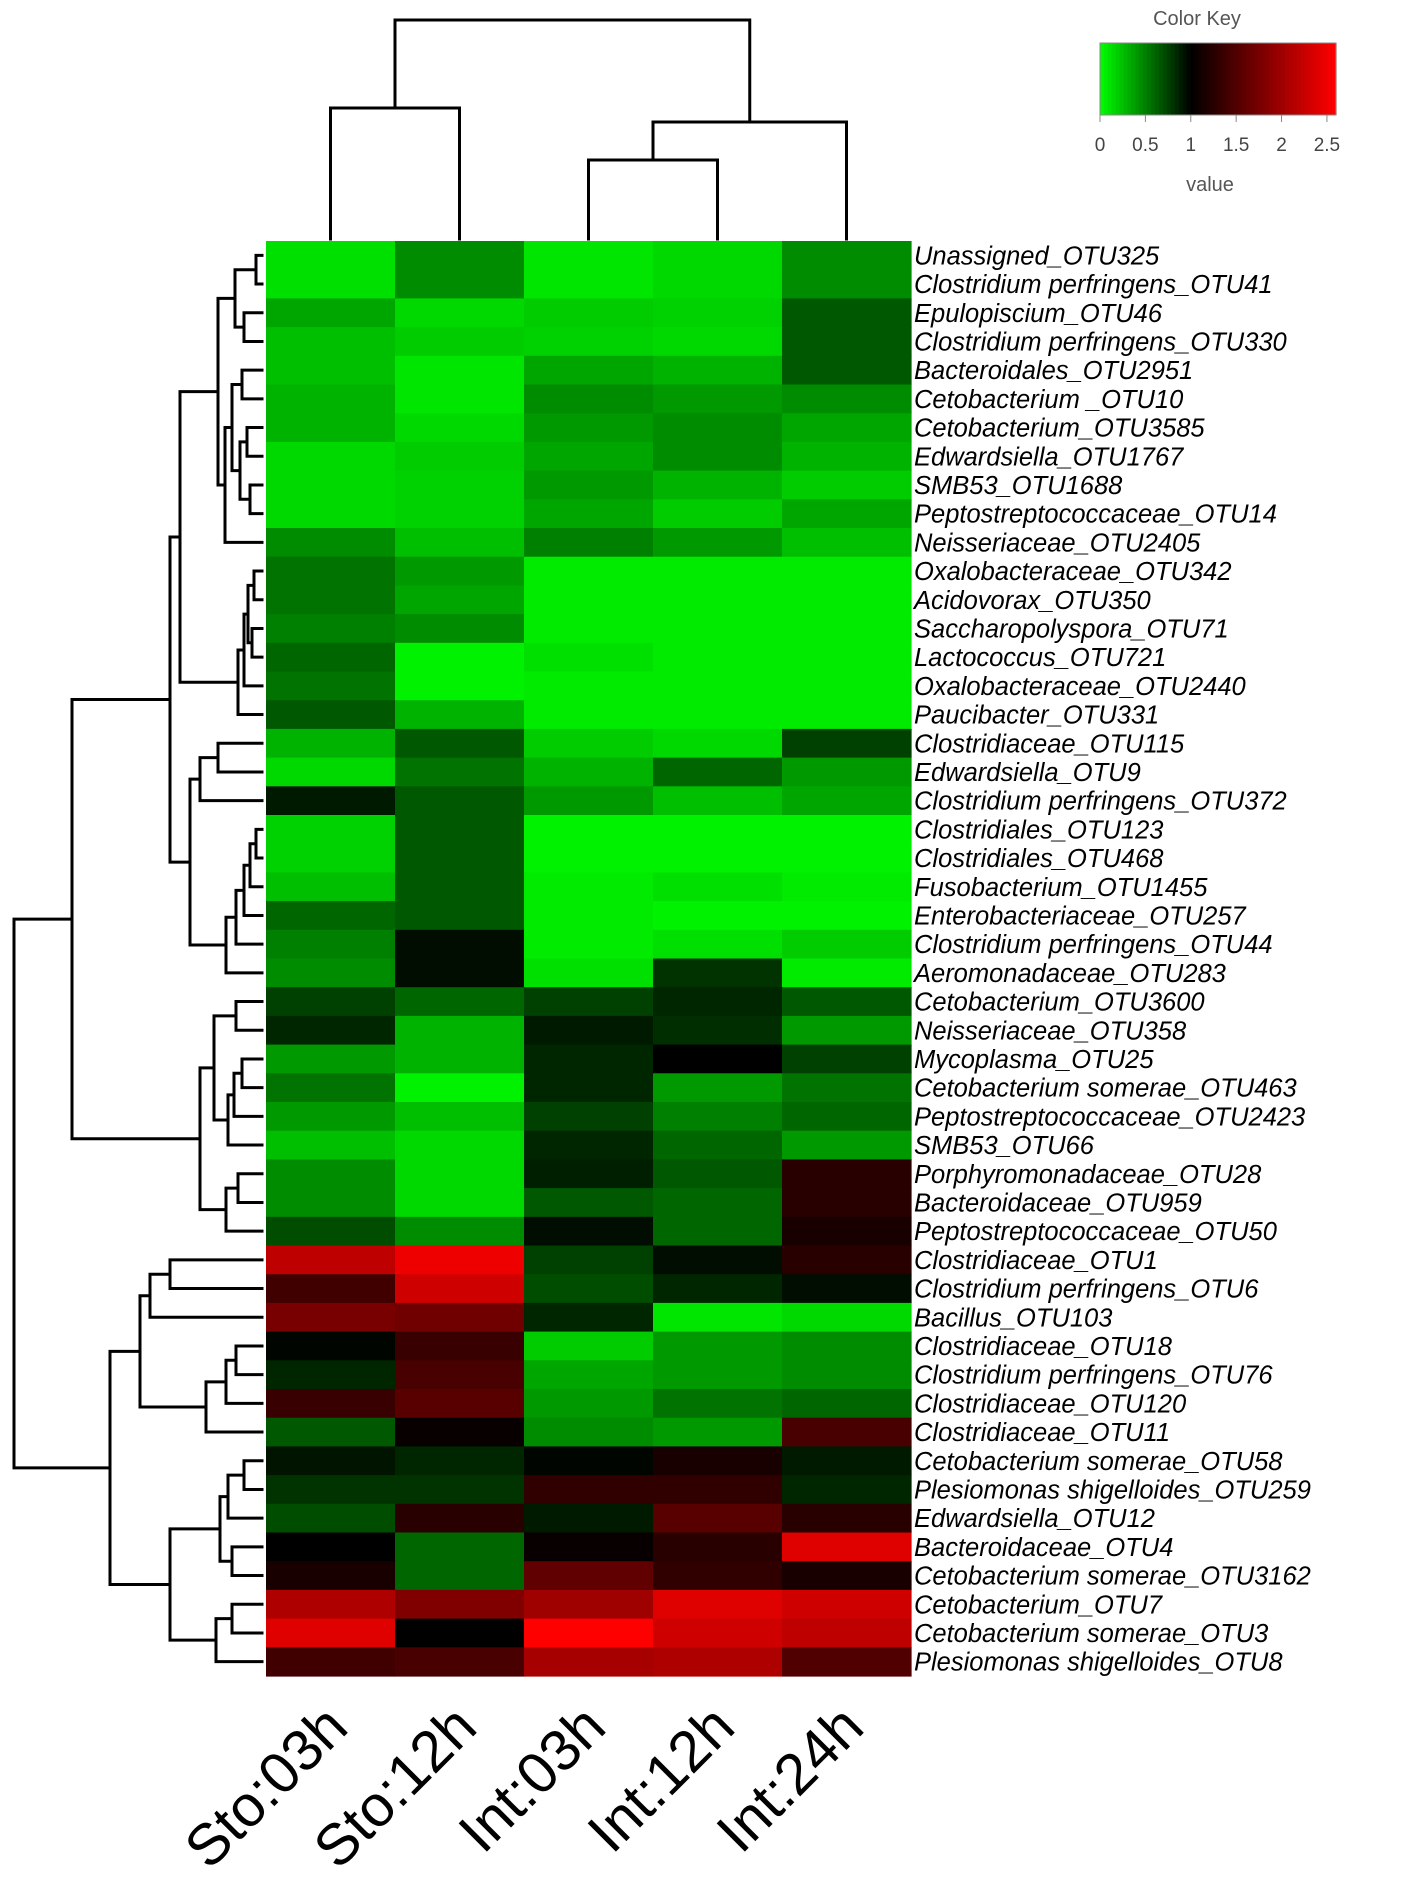 This screenshot has width=1417, height=1897. I want to click on row-label: Cetobacterium somerae_OTU3162, so click(1112, 1577).